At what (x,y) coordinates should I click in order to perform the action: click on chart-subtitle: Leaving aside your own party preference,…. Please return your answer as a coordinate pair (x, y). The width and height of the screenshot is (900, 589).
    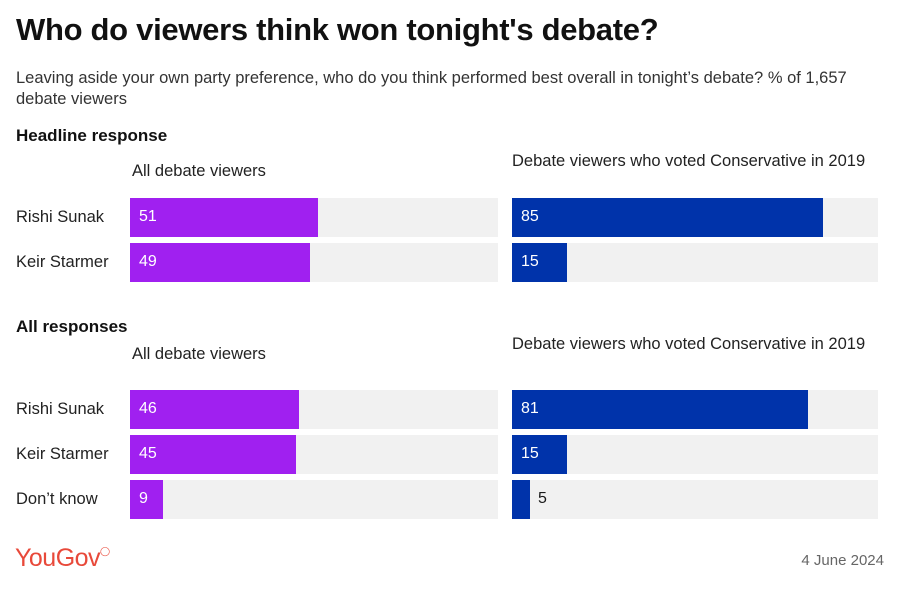
    Looking at the image, I should click on (431, 88).